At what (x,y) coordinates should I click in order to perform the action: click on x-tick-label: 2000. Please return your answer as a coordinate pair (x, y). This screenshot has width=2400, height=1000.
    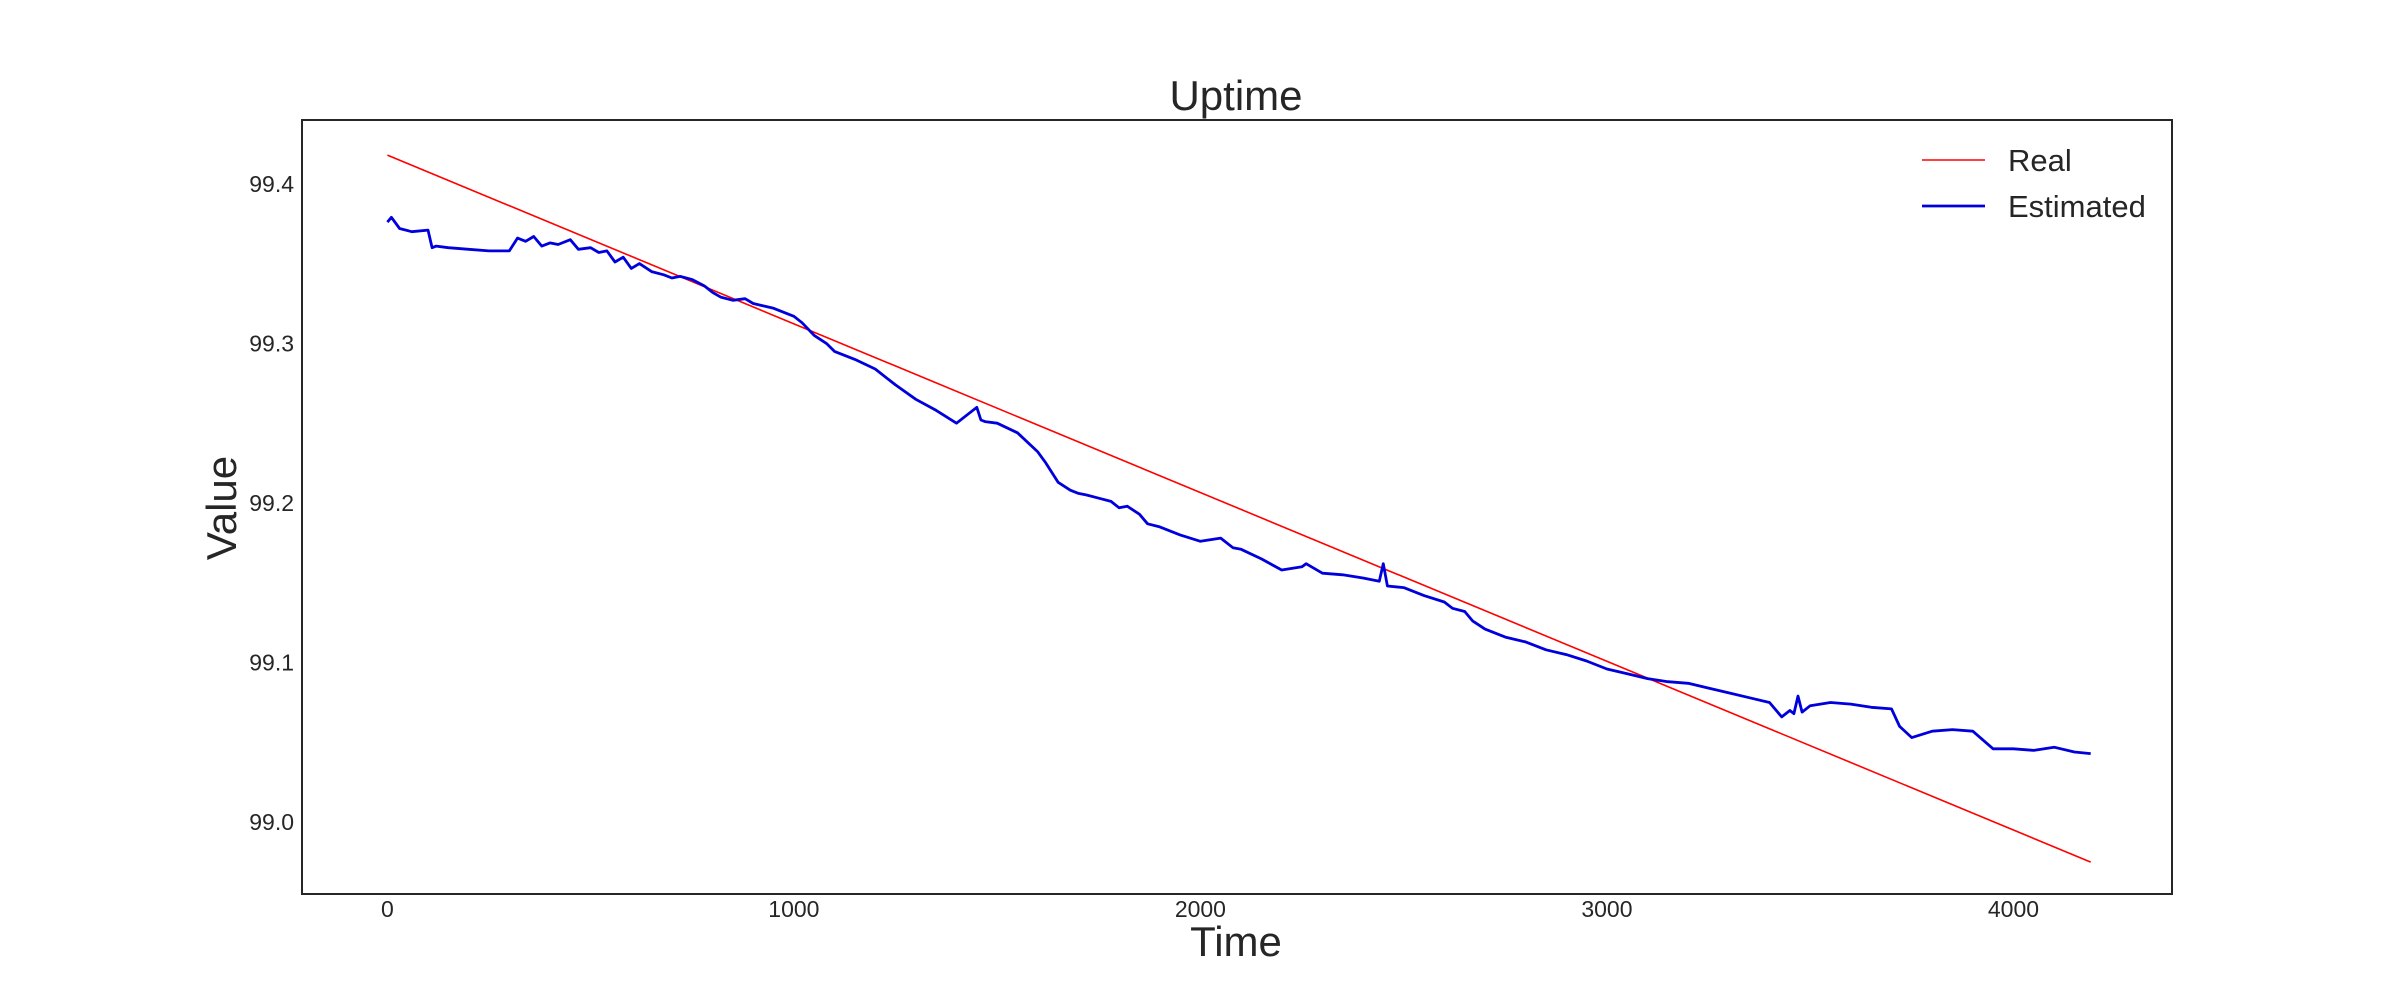
    Looking at the image, I should click on (1200, 909).